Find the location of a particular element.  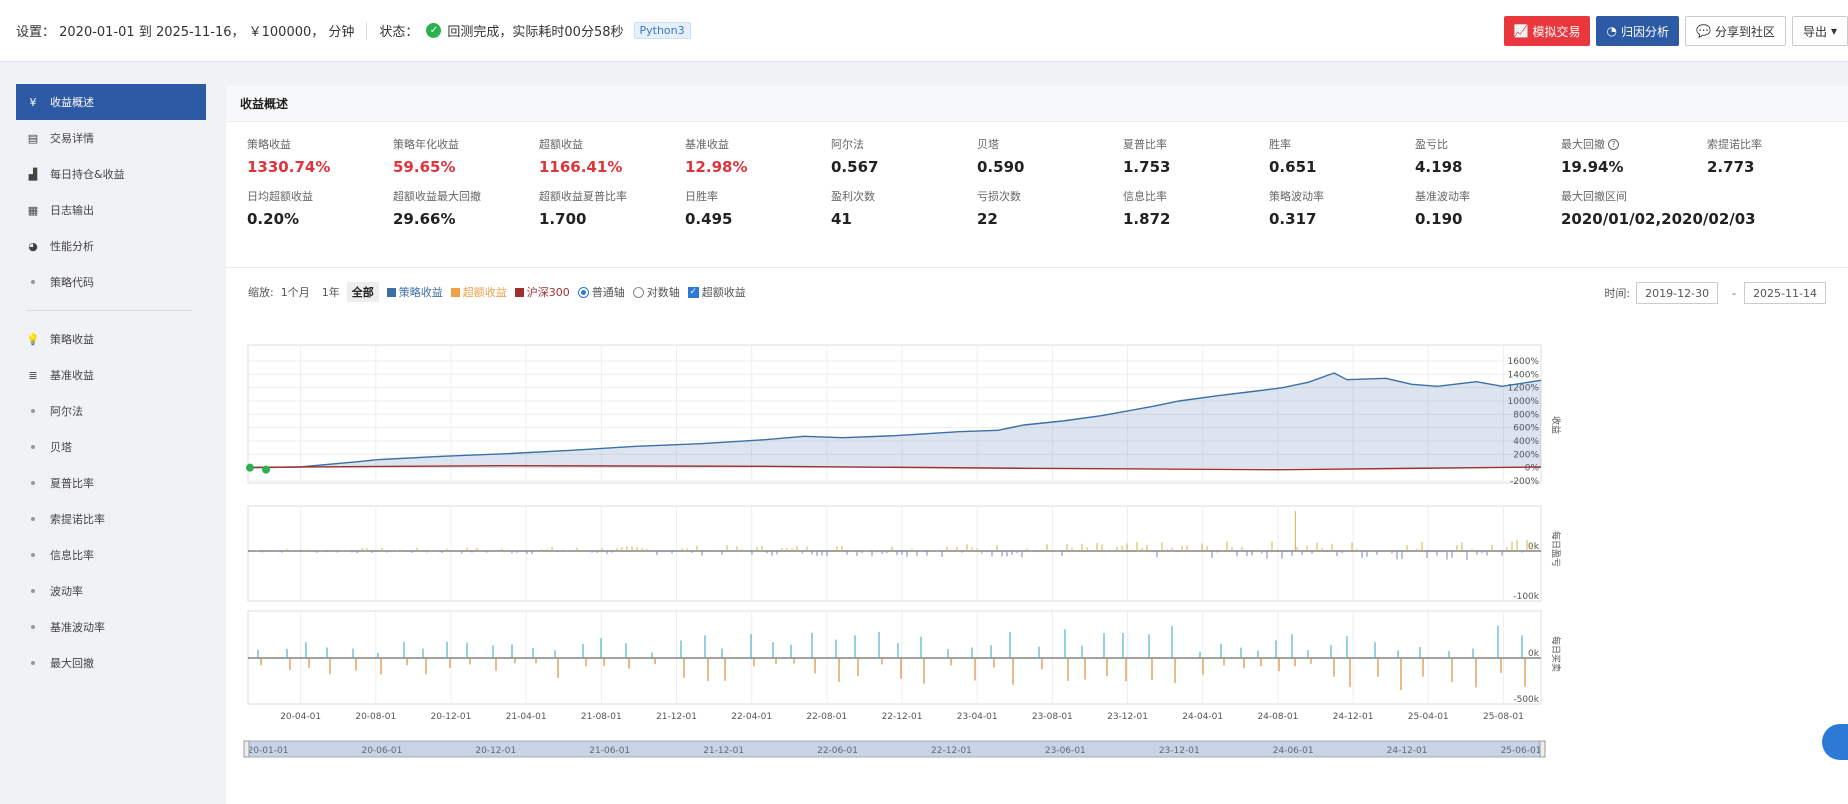

sidebar-item-info-ratio: 信息比率 is located at coordinates (111, 555).